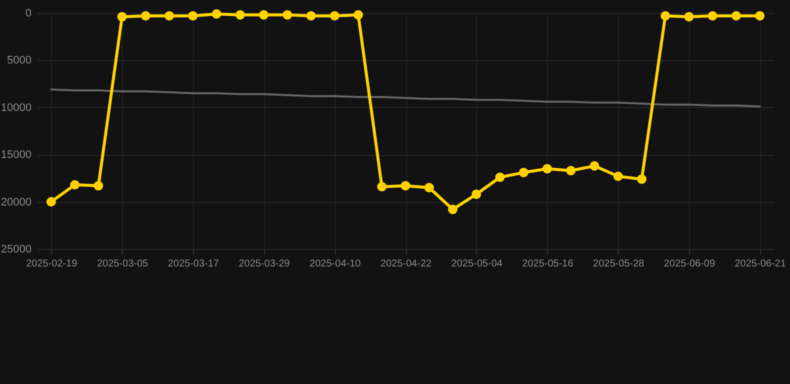  Describe the element at coordinates (28, 14) in the screenshot. I see `y-tick-label: 0` at that location.